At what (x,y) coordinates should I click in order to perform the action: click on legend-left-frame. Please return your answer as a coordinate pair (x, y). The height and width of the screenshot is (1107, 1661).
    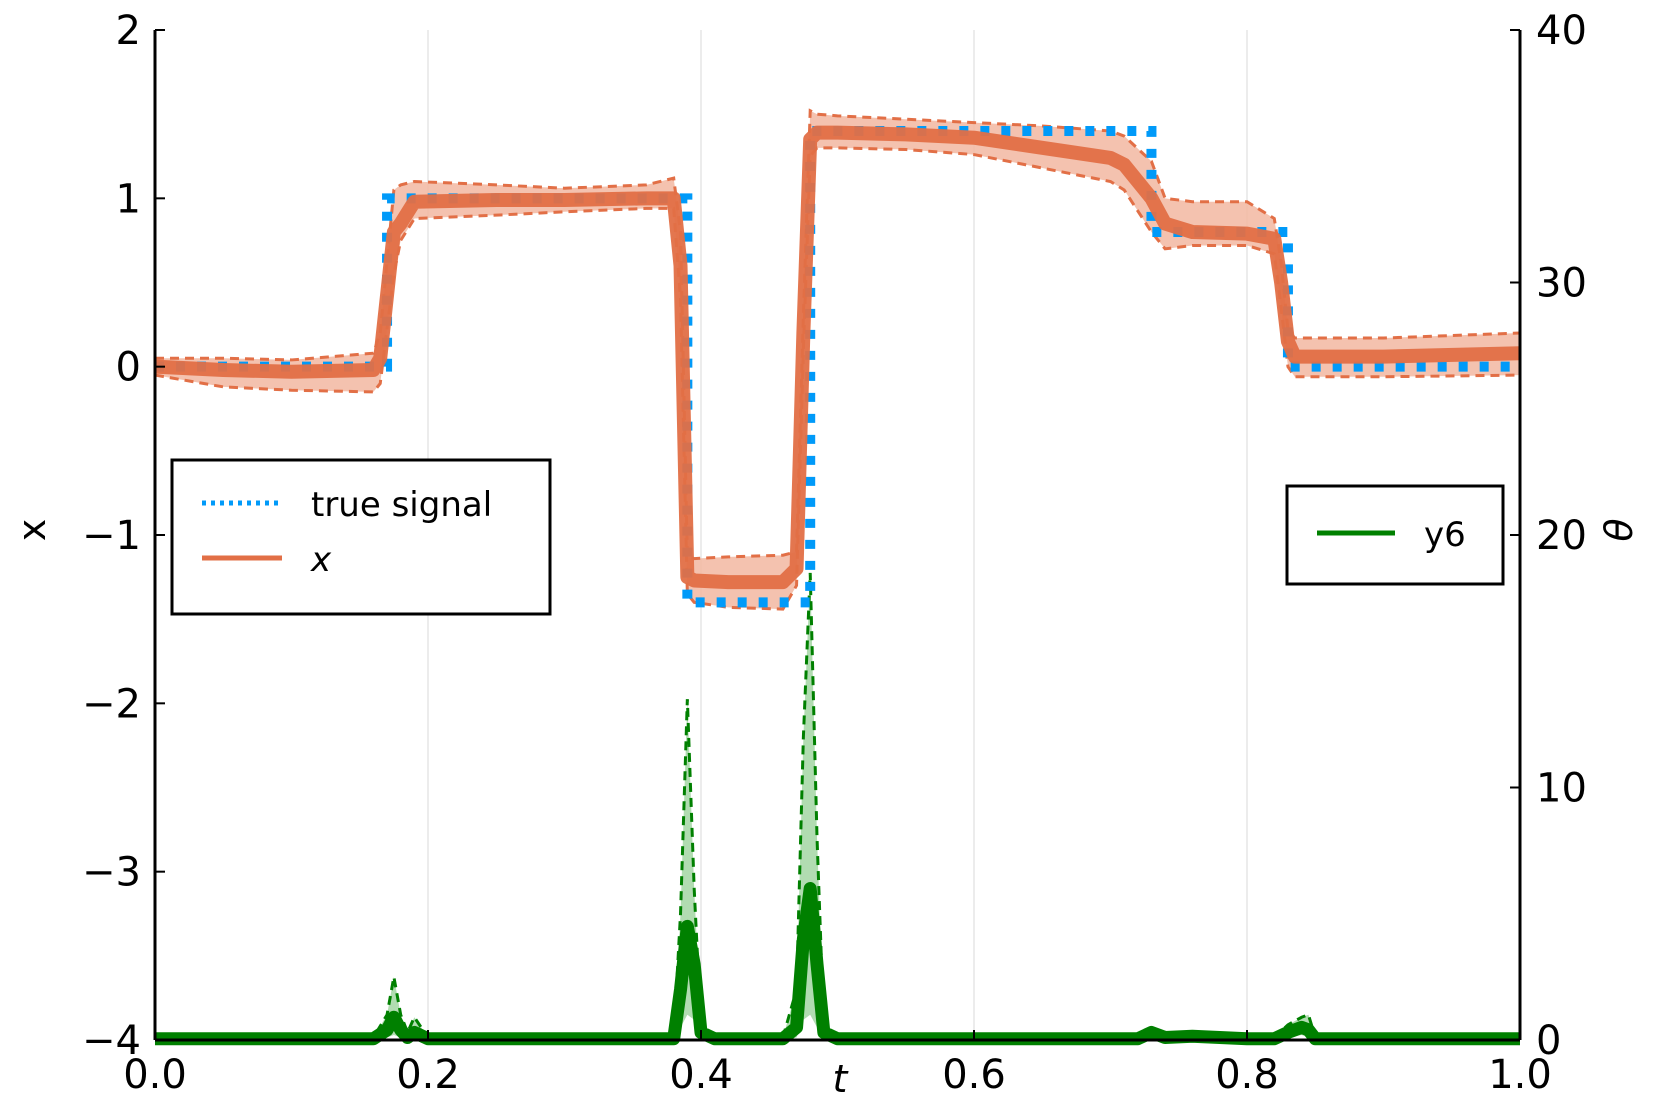
    Looking at the image, I should click on (361, 537).